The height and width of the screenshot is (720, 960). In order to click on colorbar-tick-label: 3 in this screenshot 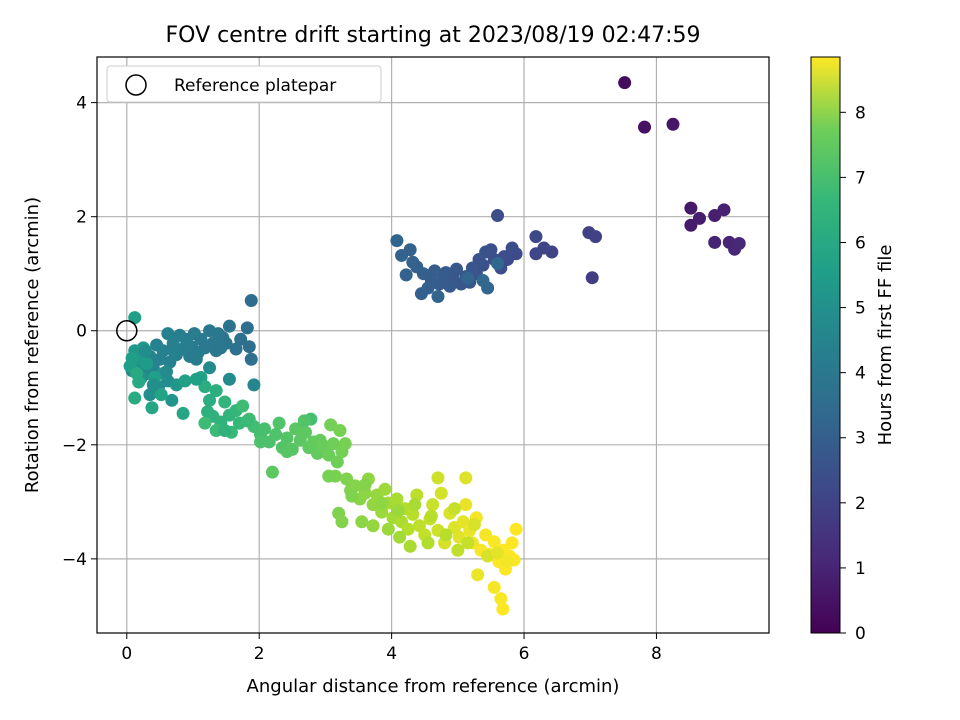, I will do `click(860, 439)`.